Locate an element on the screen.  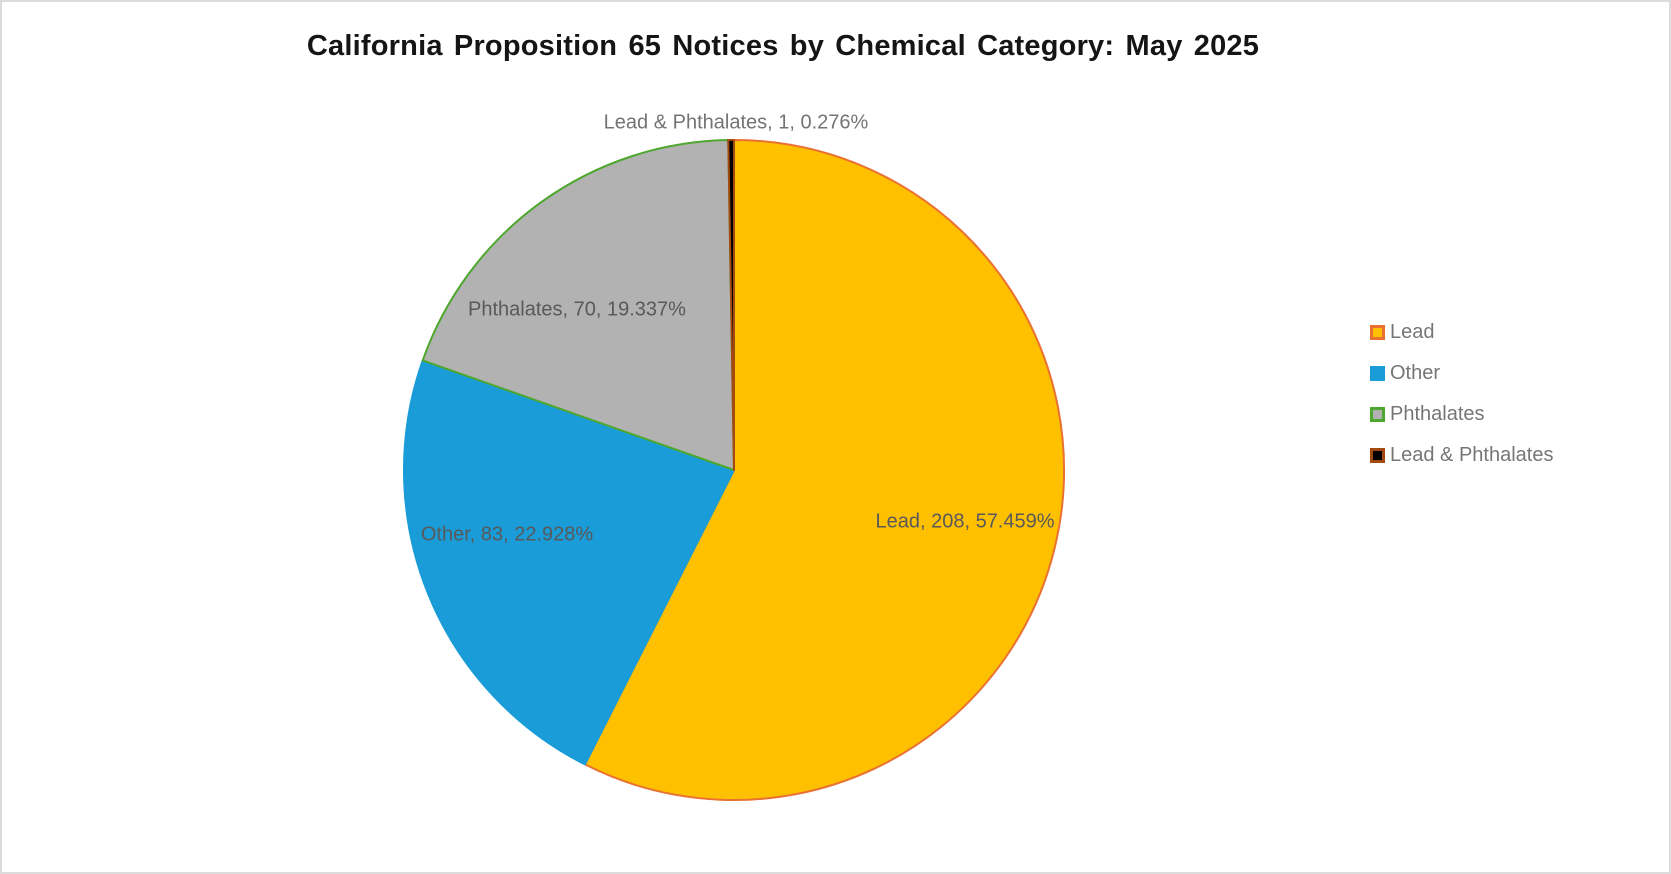
legend-label-lead: Lead is located at coordinates (1412, 332).